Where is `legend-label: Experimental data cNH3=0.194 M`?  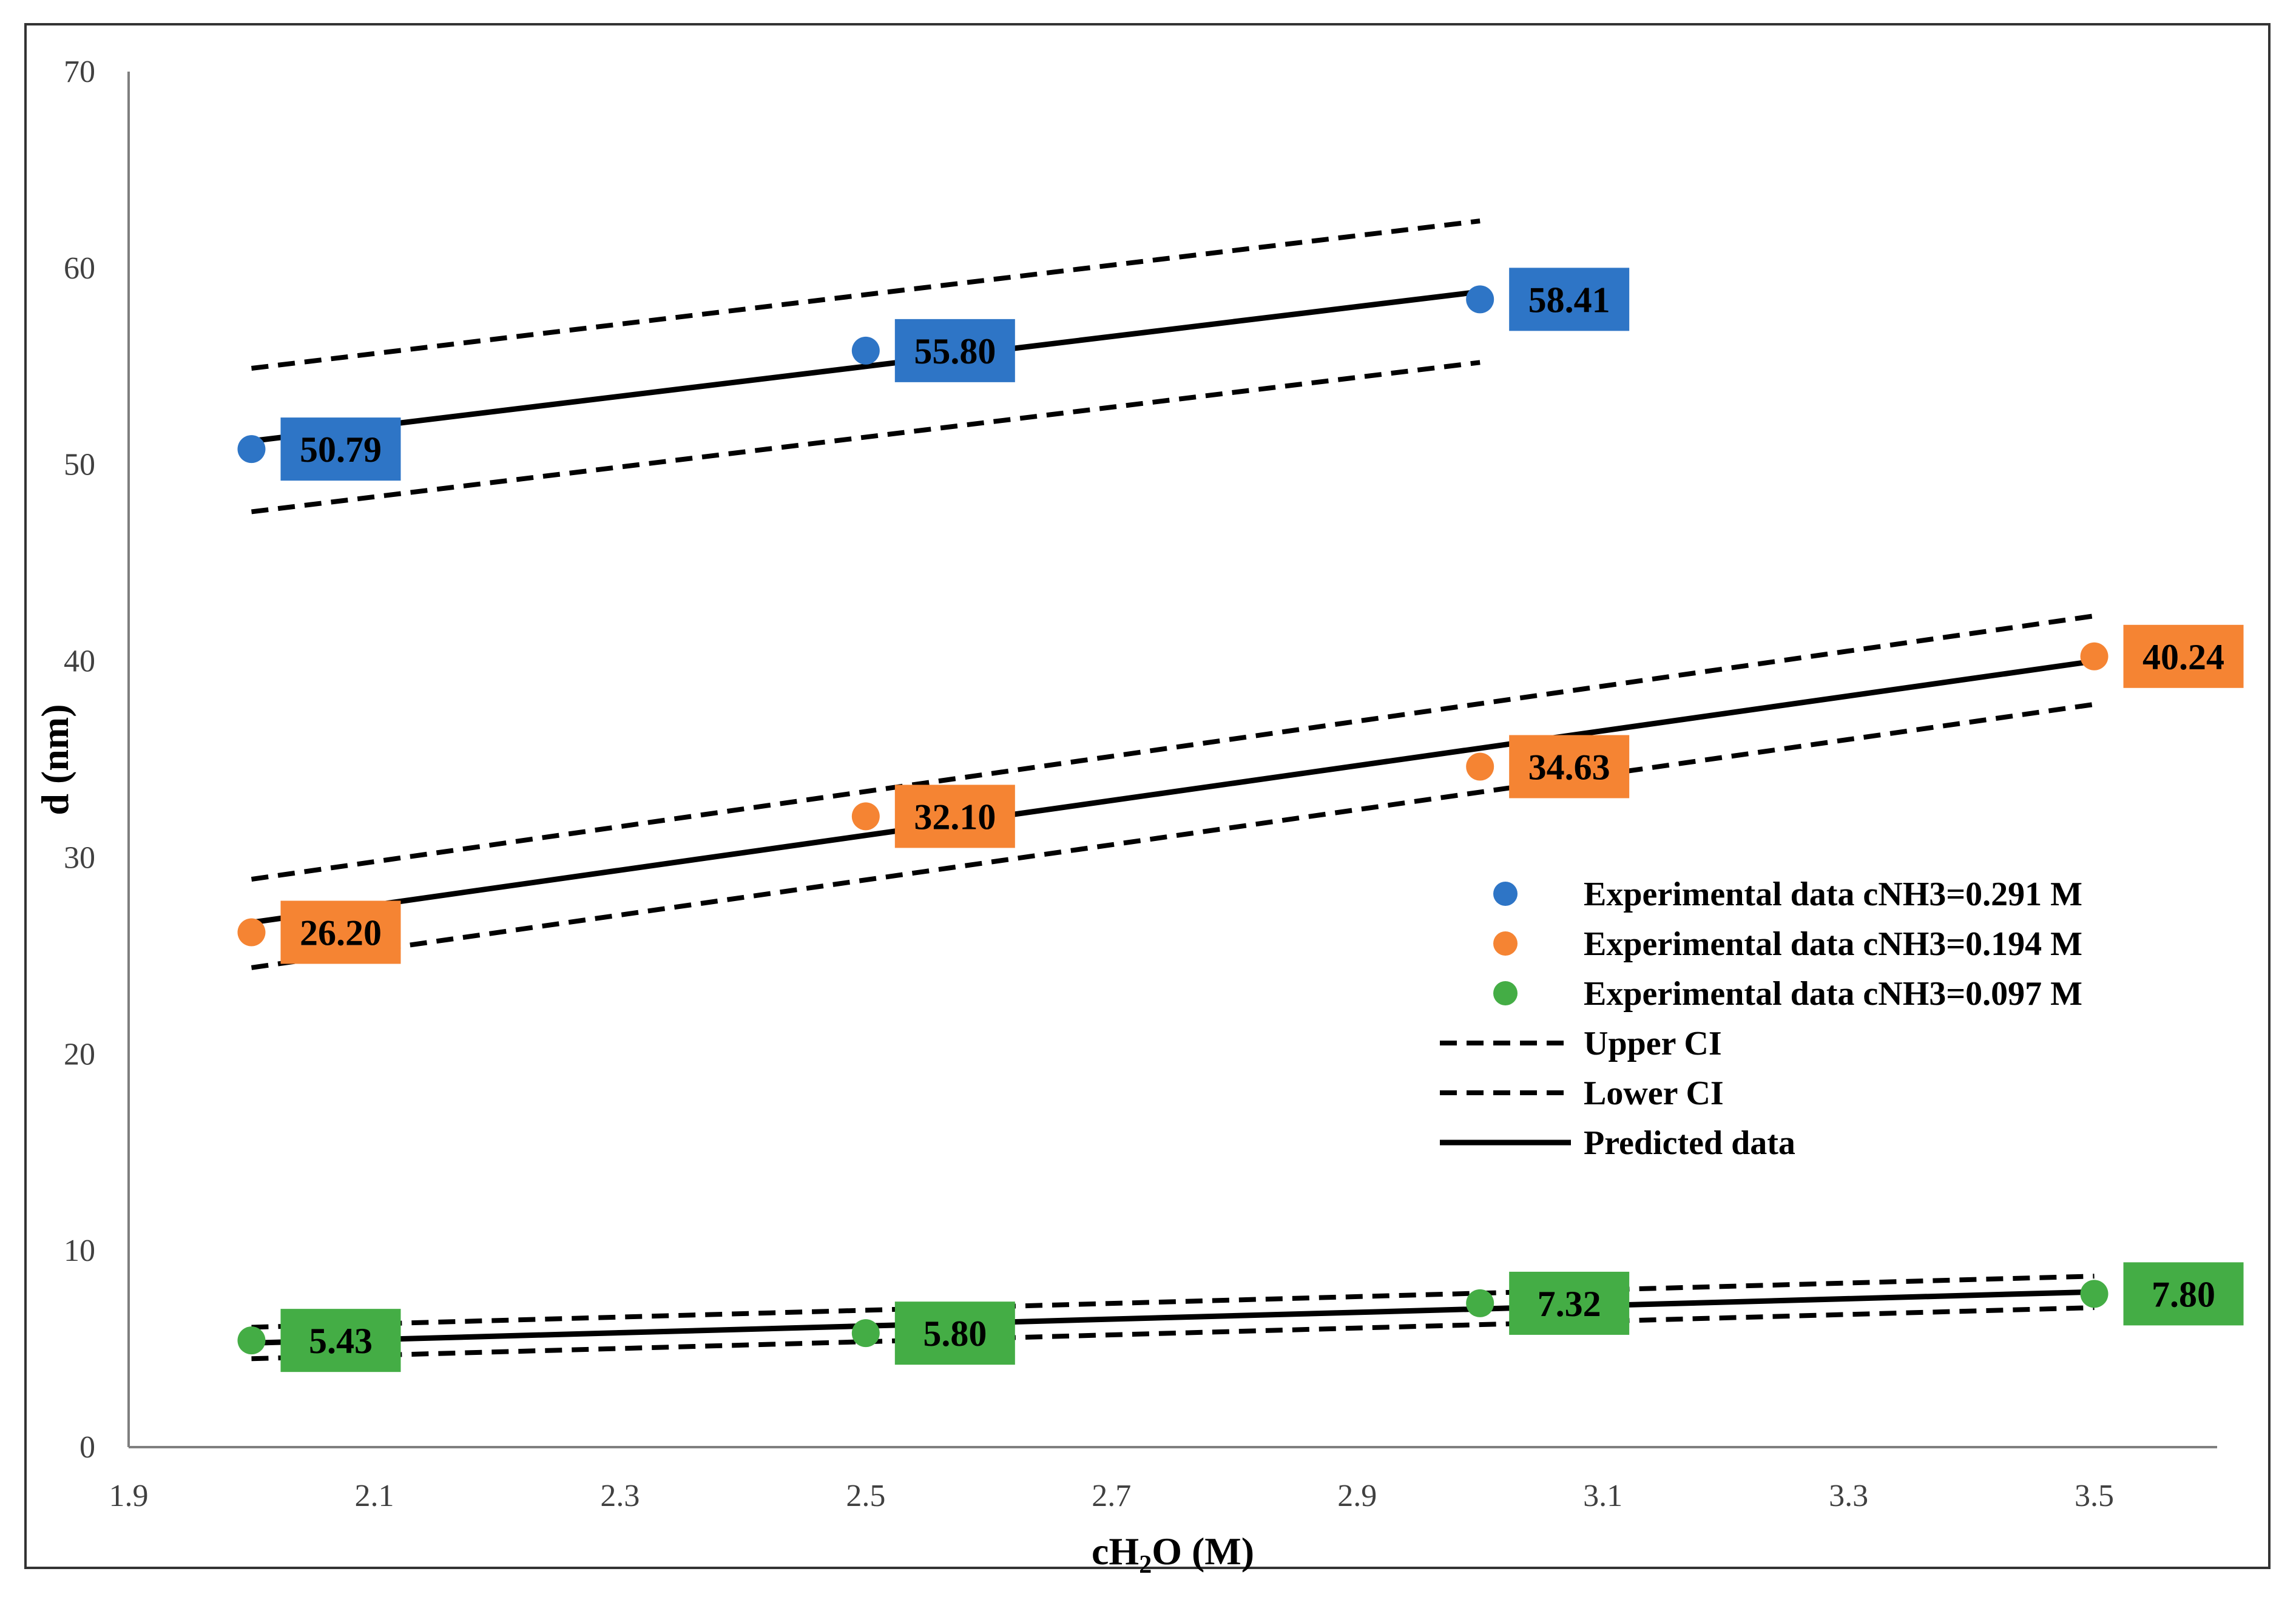
legend-label: Experimental data cNH3=0.194 M is located at coordinates (1833, 944).